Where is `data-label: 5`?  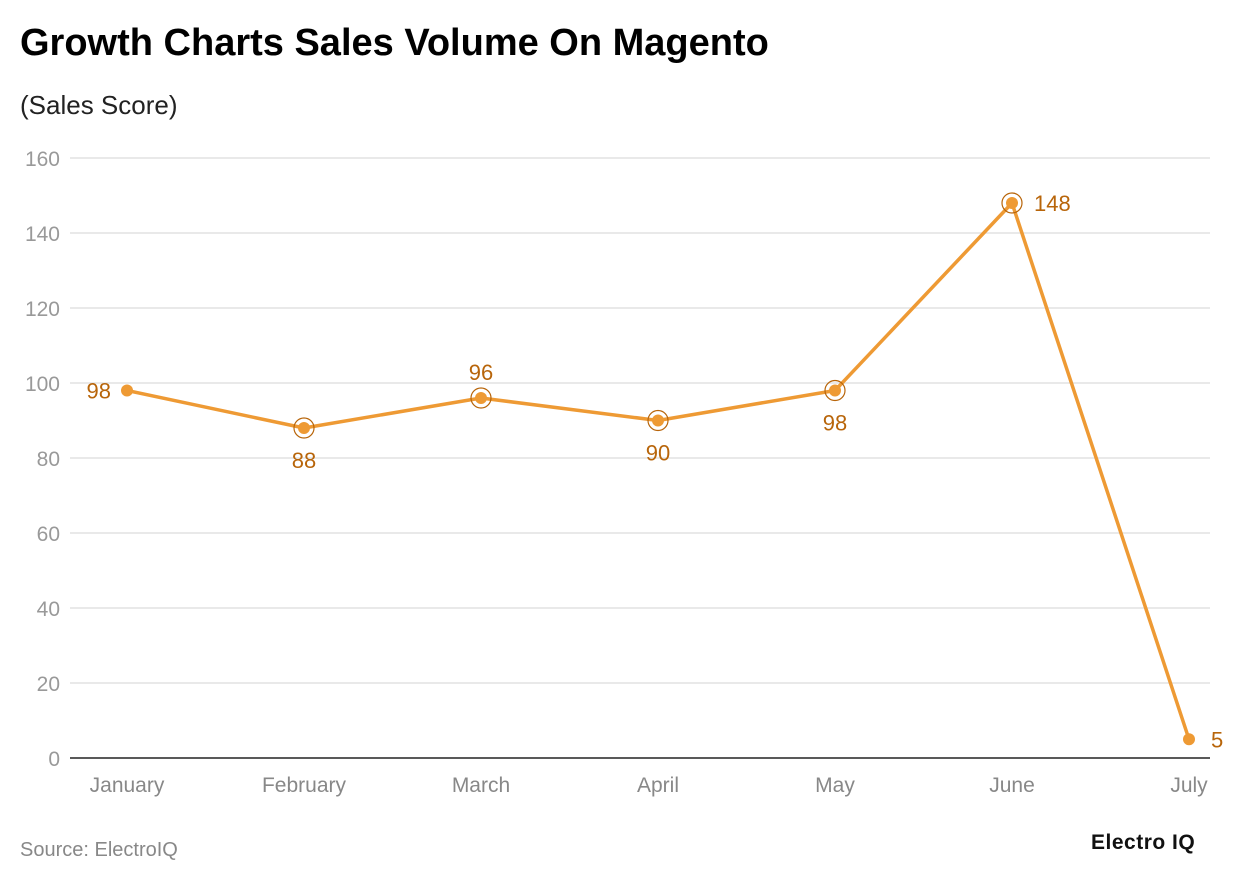 data-label: 5 is located at coordinates (1217, 739).